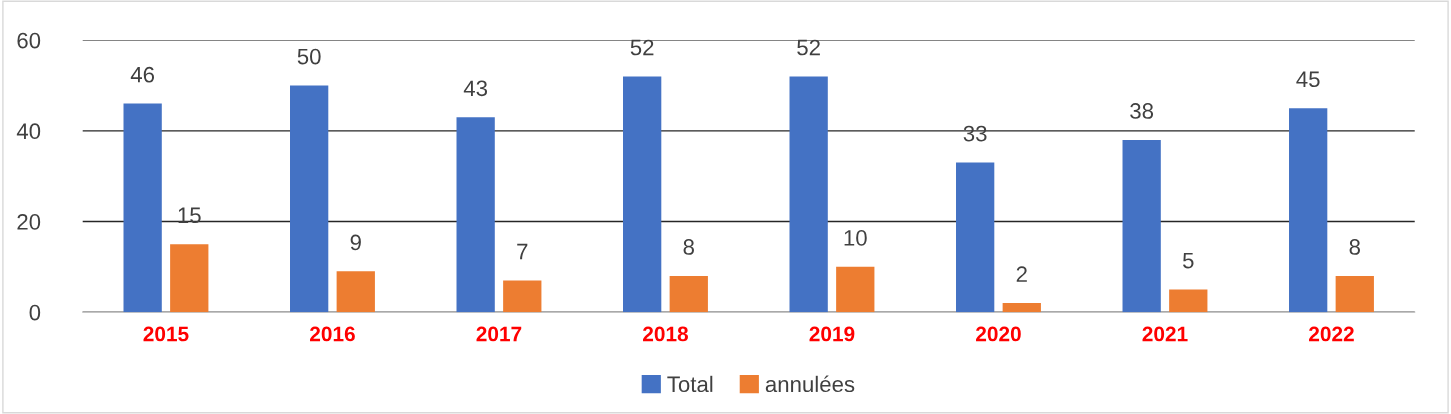 This screenshot has width=1451, height=414. What do you see at coordinates (690, 384) in the screenshot?
I see `legend-label: Total` at bounding box center [690, 384].